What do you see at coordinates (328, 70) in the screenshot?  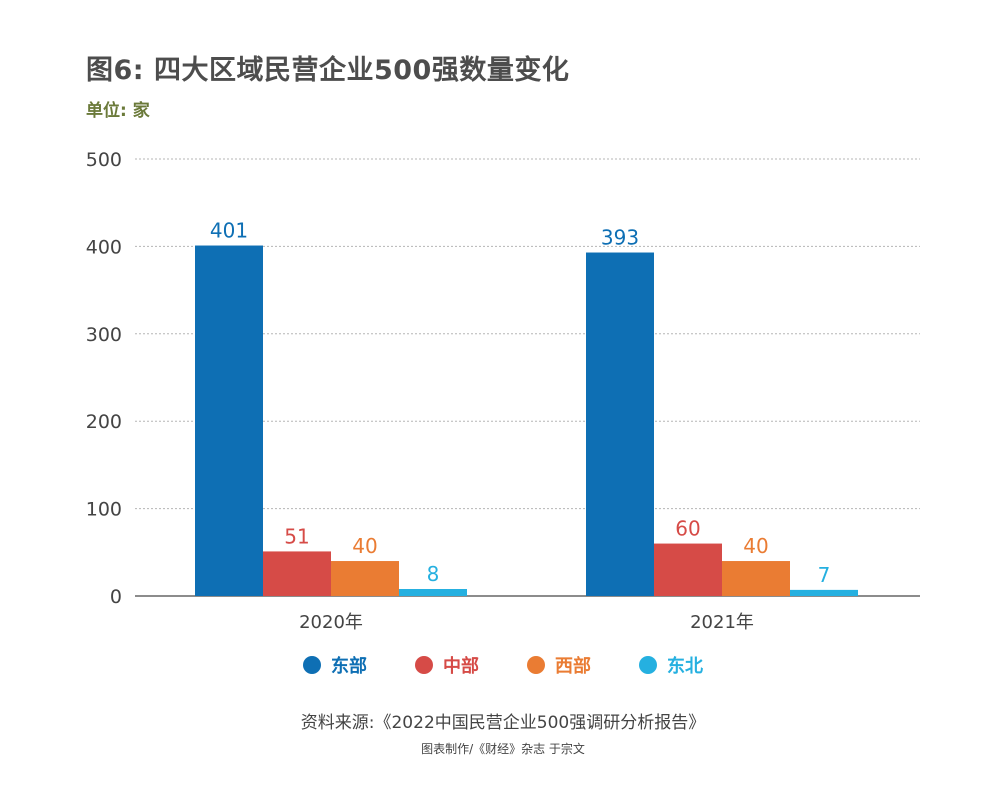 I see `chart-title: 图6: 四大区域民营企业500强数量变化` at bounding box center [328, 70].